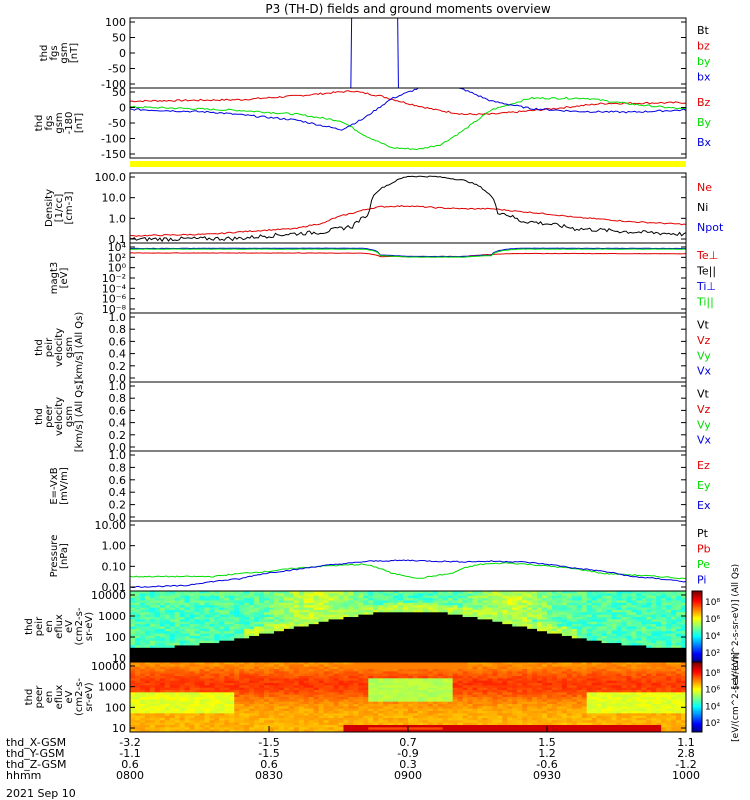 The image size is (750, 800). Describe the element at coordinates (114, 198) in the screenshot. I see `y-tick-label: 10.0` at that location.